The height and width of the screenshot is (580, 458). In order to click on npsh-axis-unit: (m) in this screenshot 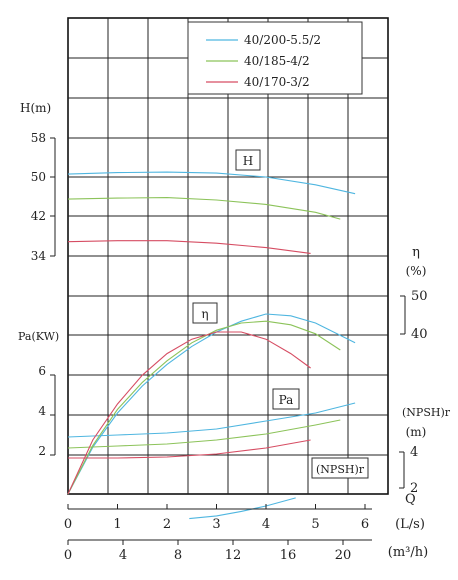, I will do `click(416, 432)`.